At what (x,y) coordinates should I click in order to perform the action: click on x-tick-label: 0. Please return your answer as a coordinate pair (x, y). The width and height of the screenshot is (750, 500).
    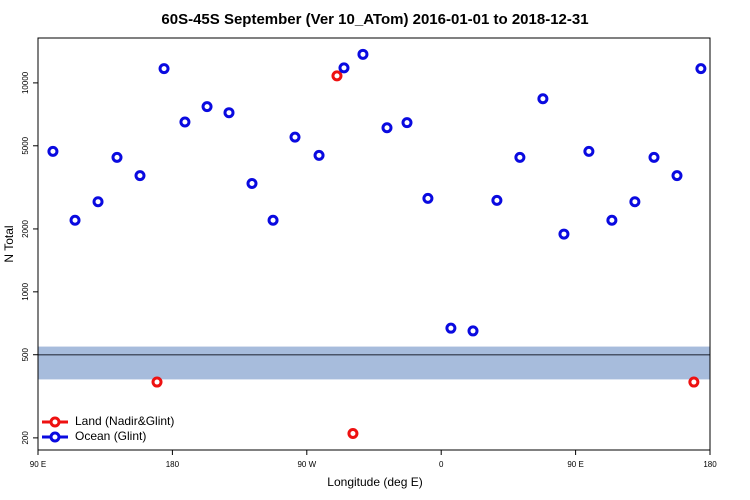
    Looking at the image, I should click on (441, 464).